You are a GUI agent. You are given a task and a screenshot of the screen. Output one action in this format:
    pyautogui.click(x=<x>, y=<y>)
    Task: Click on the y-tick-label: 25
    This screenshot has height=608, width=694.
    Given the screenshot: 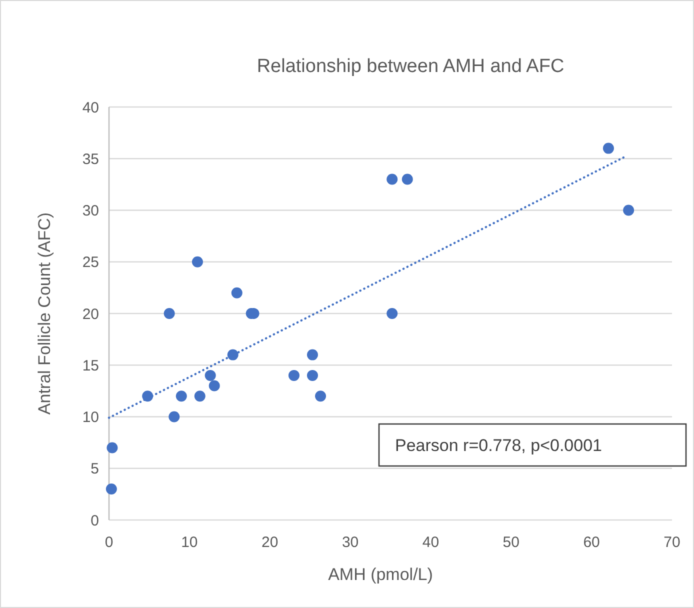 What is the action you would take?
    pyautogui.click(x=90, y=263)
    